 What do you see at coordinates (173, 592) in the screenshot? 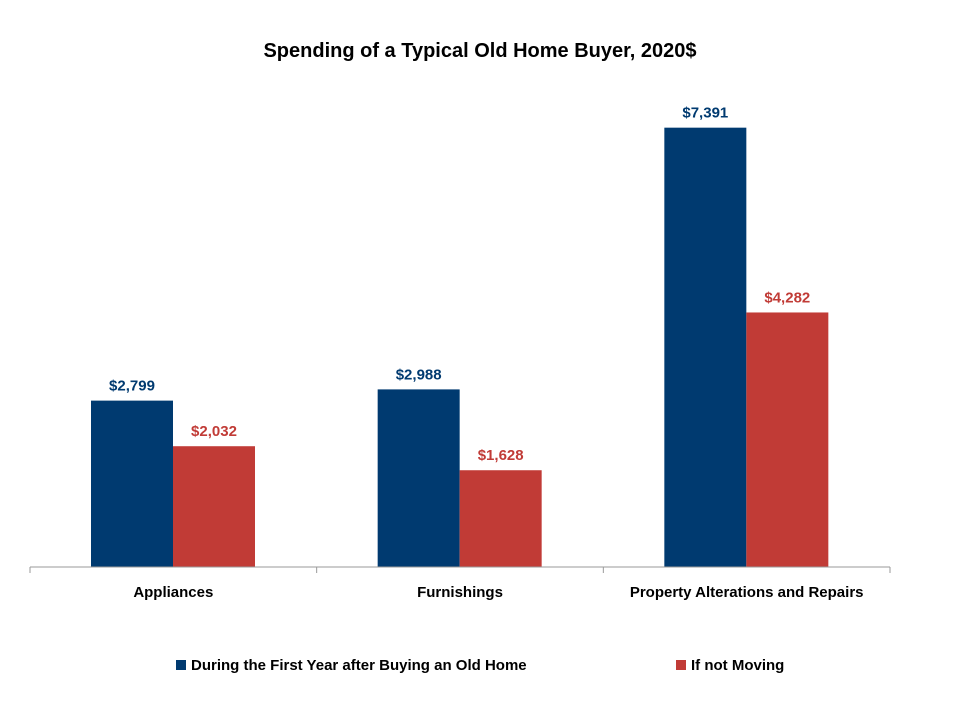
I see `category-label: Appliances` at bounding box center [173, 592].